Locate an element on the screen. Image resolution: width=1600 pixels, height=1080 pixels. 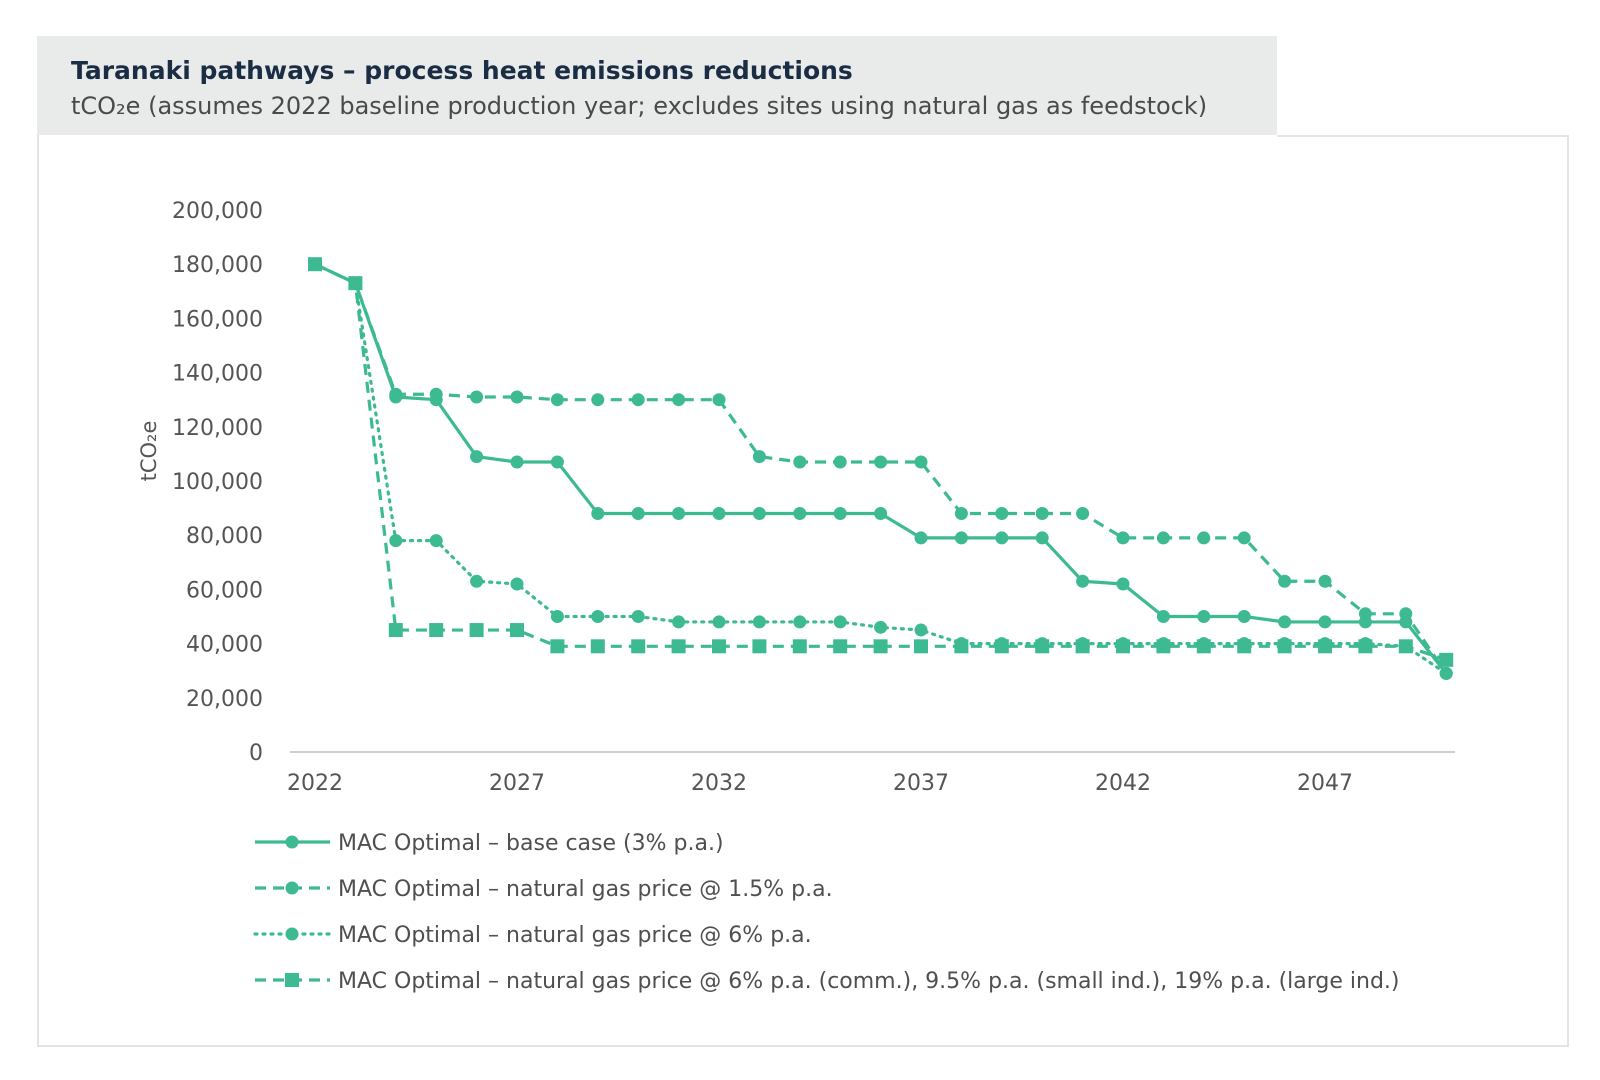
y-tick-label: 160,000 is located at coordinates (217, 319).